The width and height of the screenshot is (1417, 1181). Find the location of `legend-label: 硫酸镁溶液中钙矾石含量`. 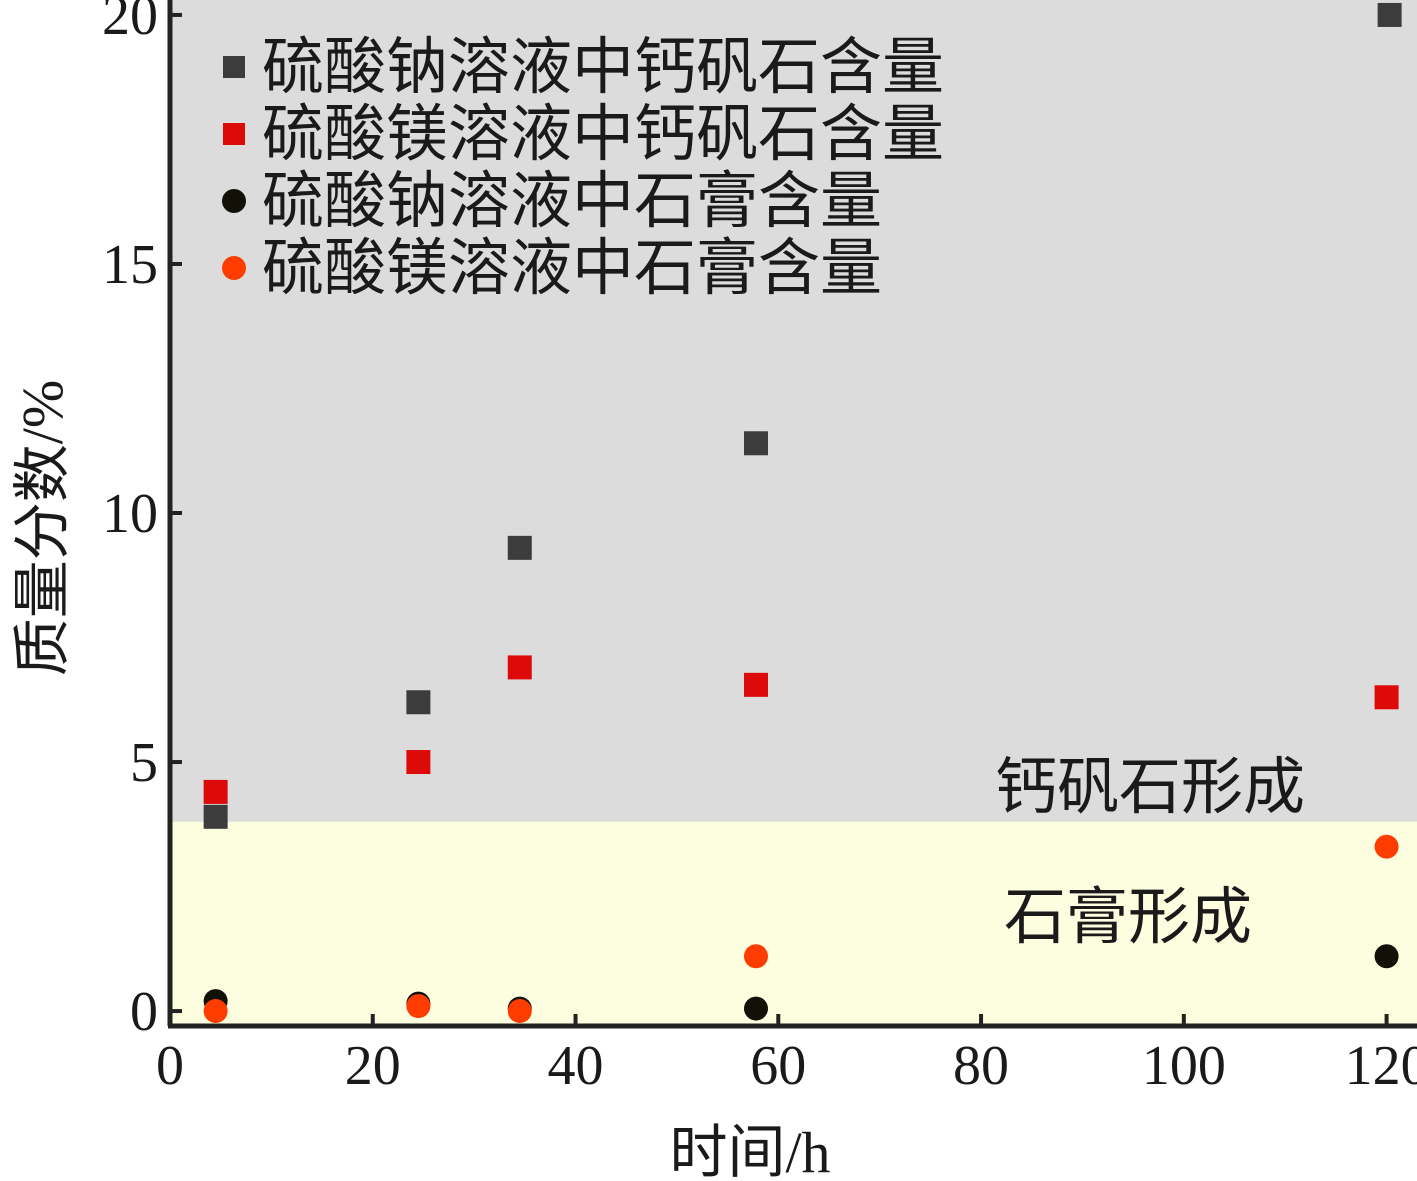

legend-label: 硫酸镁溶液中钙矾石含量 is located at coordinates (603, 135).